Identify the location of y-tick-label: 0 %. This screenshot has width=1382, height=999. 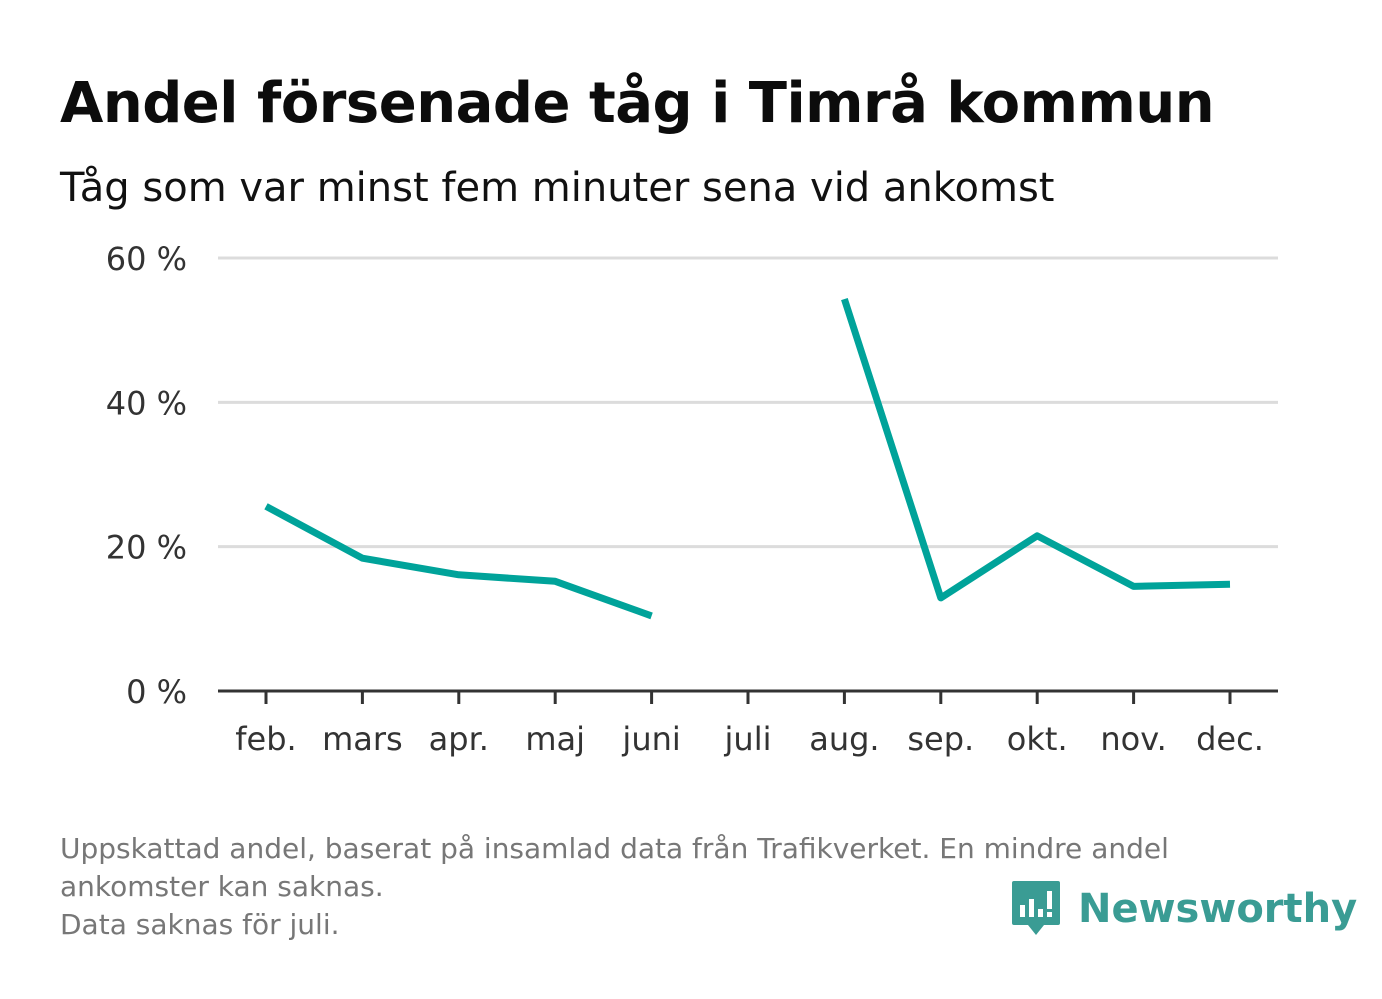
(156, 692).